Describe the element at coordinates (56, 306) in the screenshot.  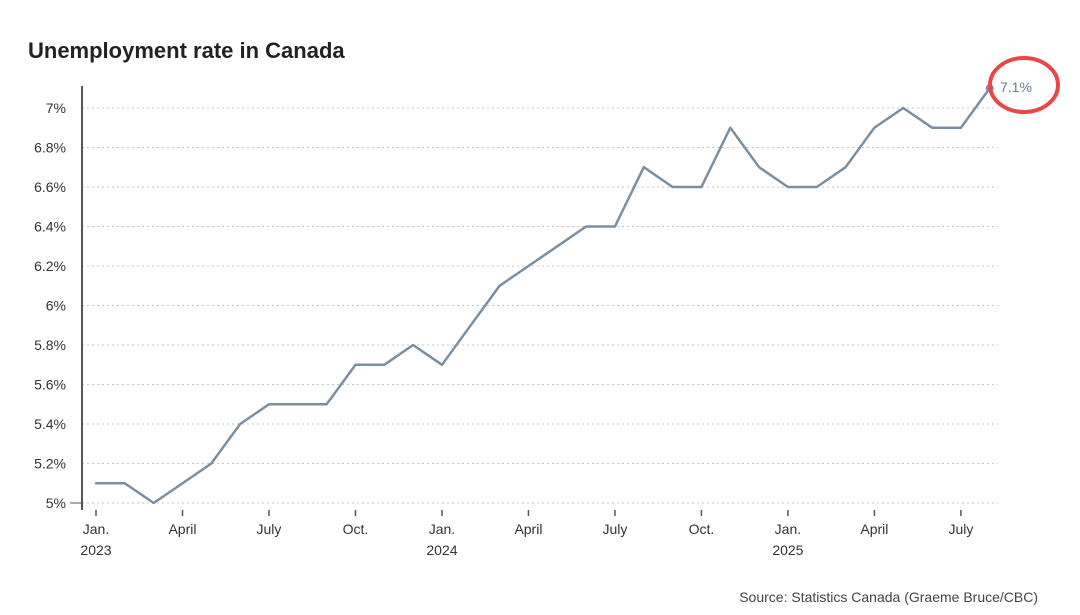
I see `y-tick-label: 6%` at that location.